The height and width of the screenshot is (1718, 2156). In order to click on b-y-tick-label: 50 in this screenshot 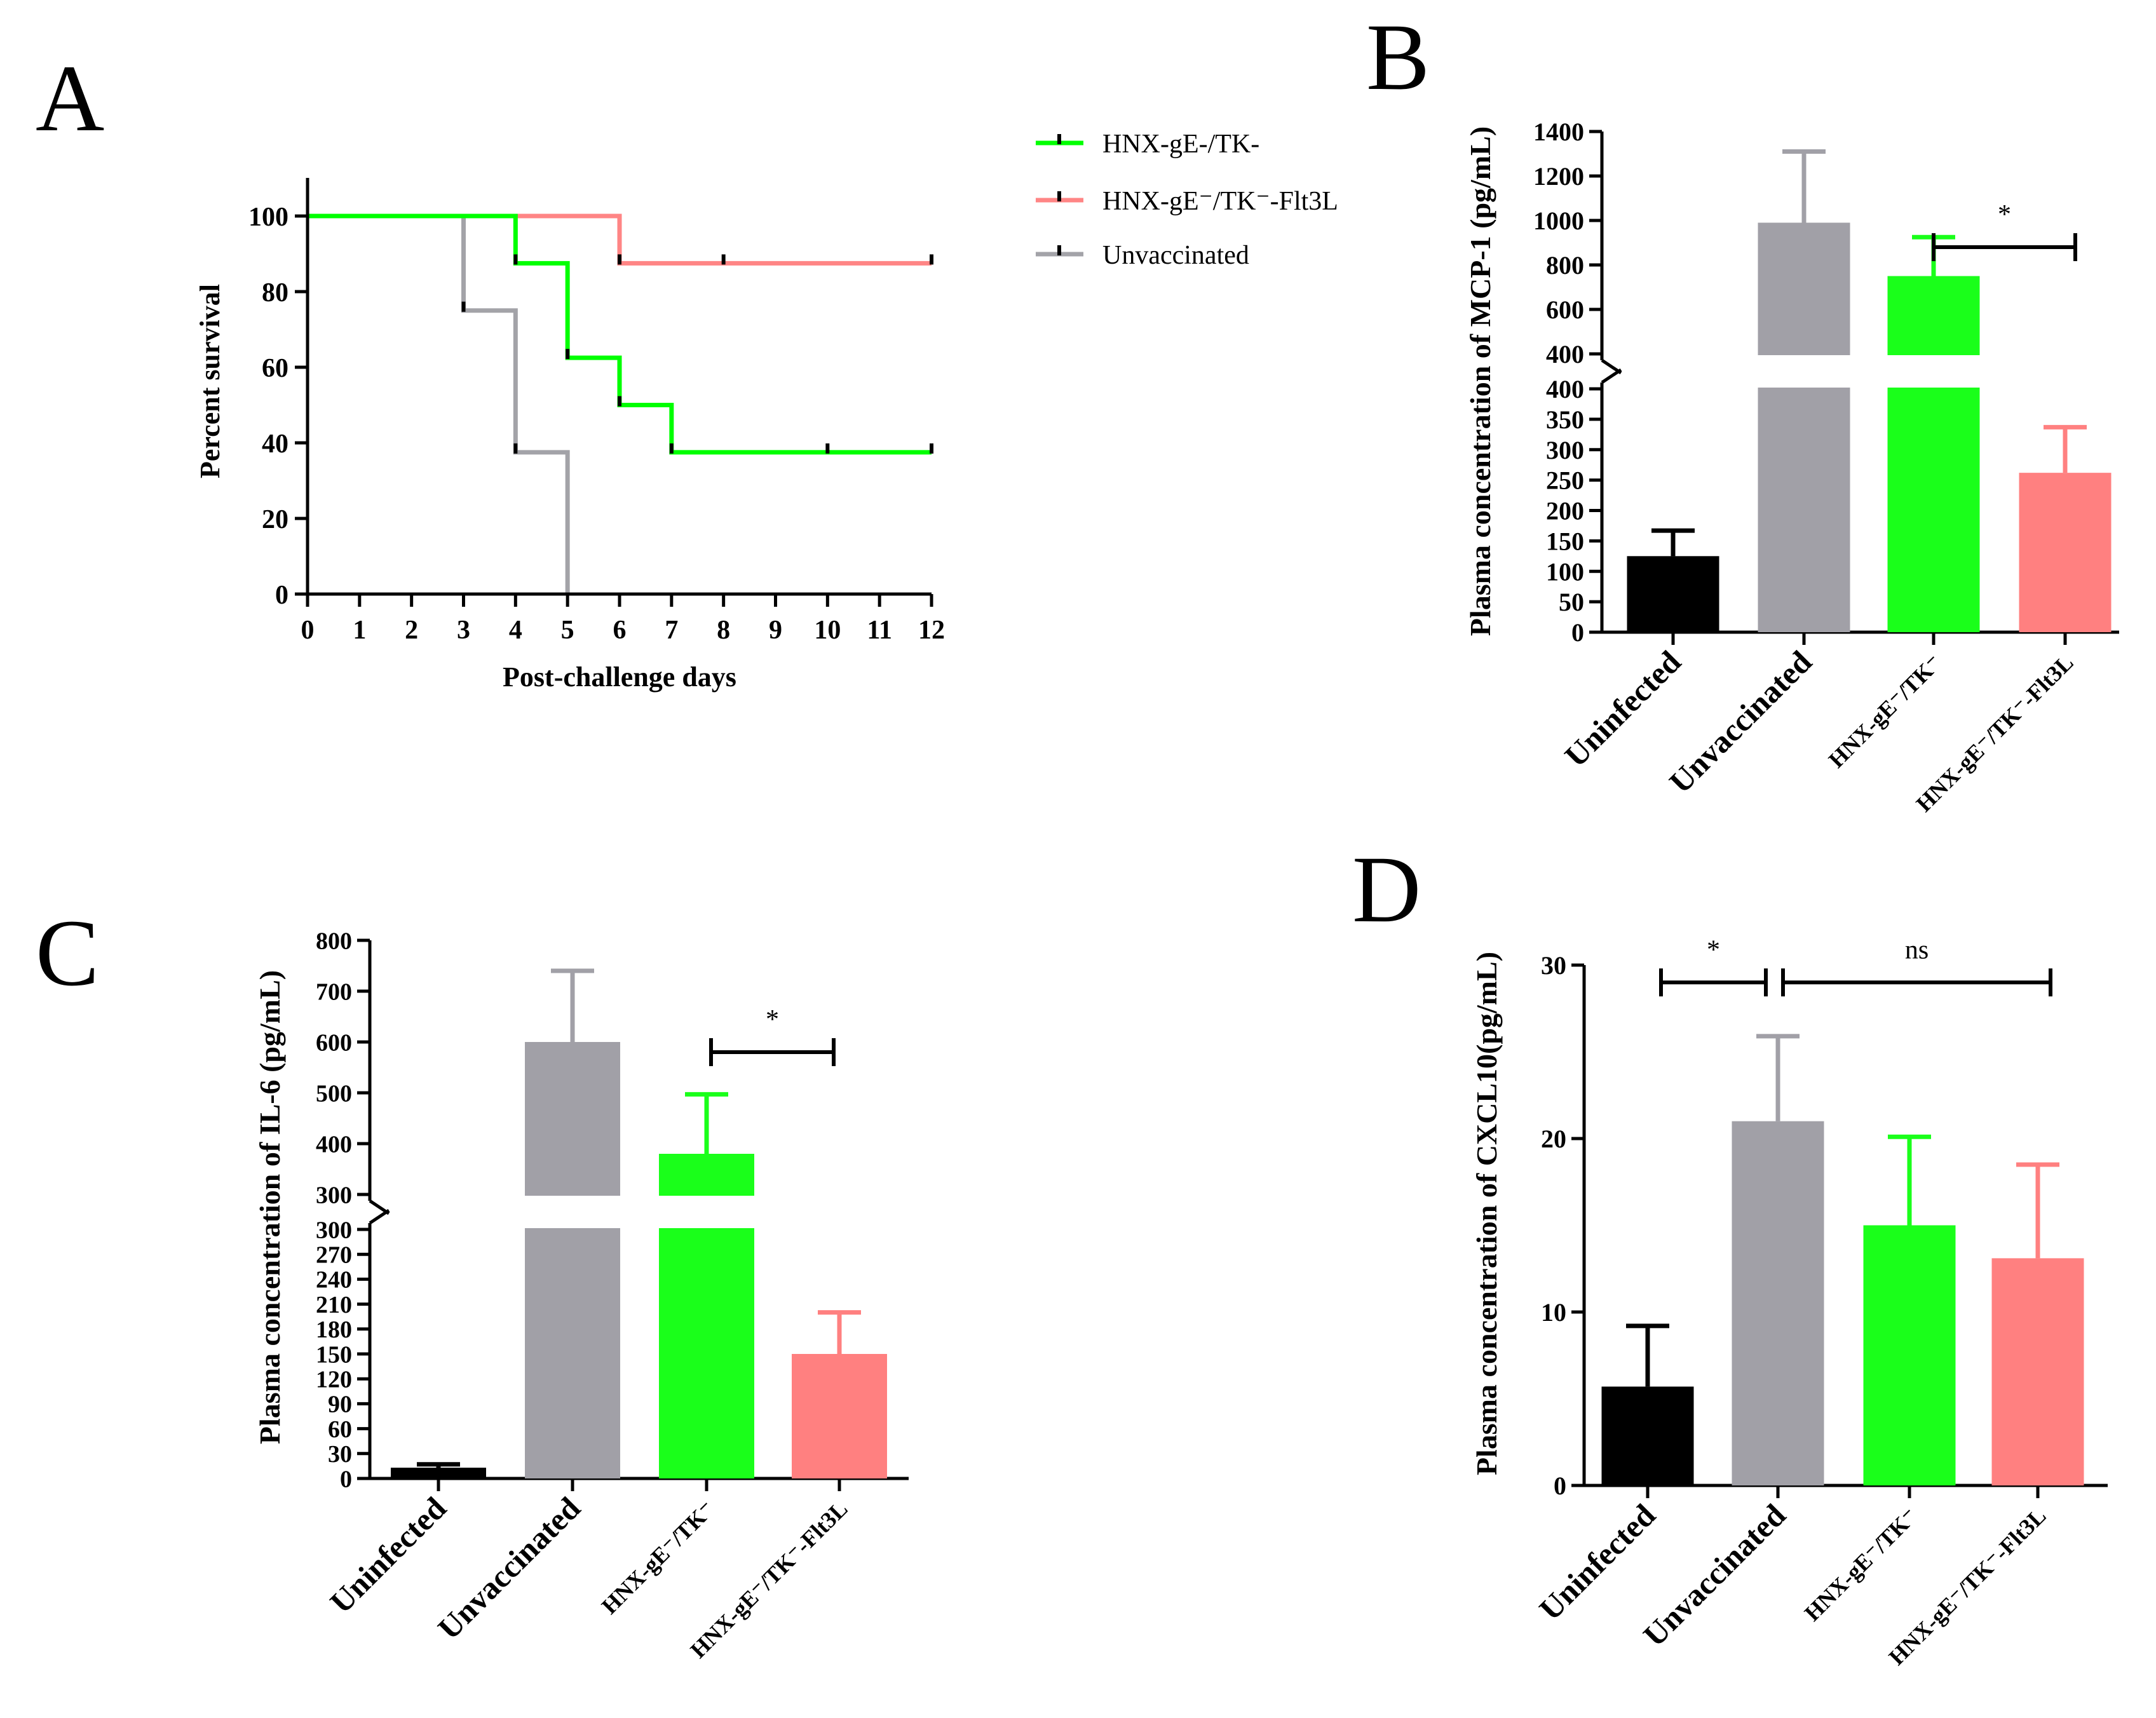, I will do `click(1571, 602)`.